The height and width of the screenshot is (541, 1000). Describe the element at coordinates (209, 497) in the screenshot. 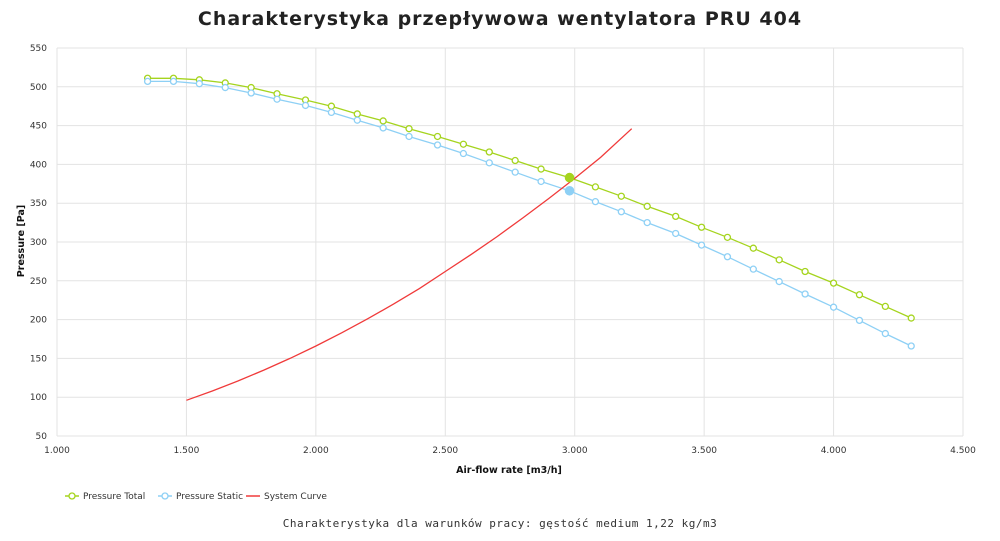

I see `legend-label: Pressure Static` at that location.